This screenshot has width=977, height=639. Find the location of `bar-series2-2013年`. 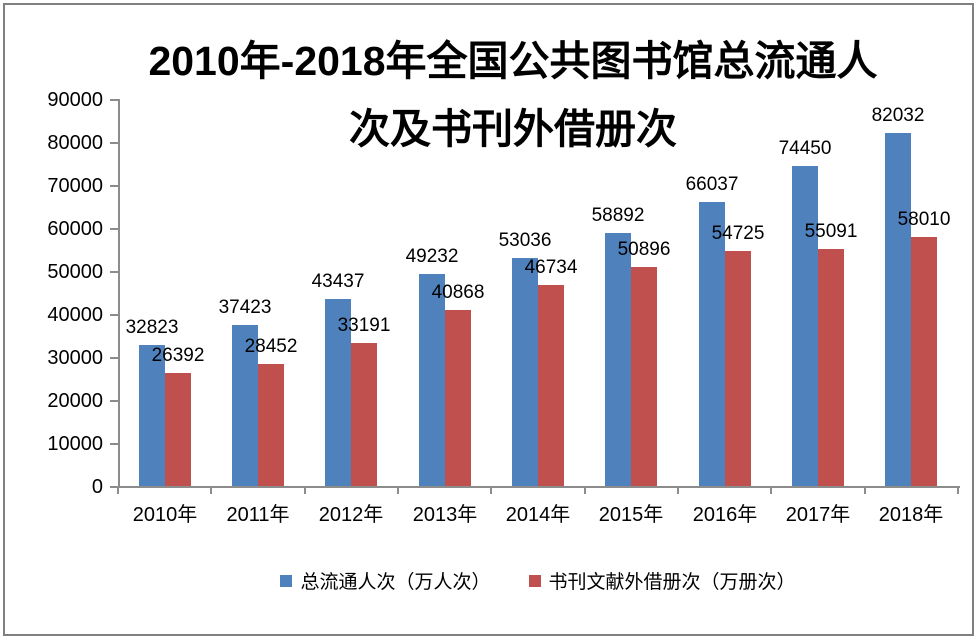

bar-series2-2013年 is located at coordinates (458, 398).